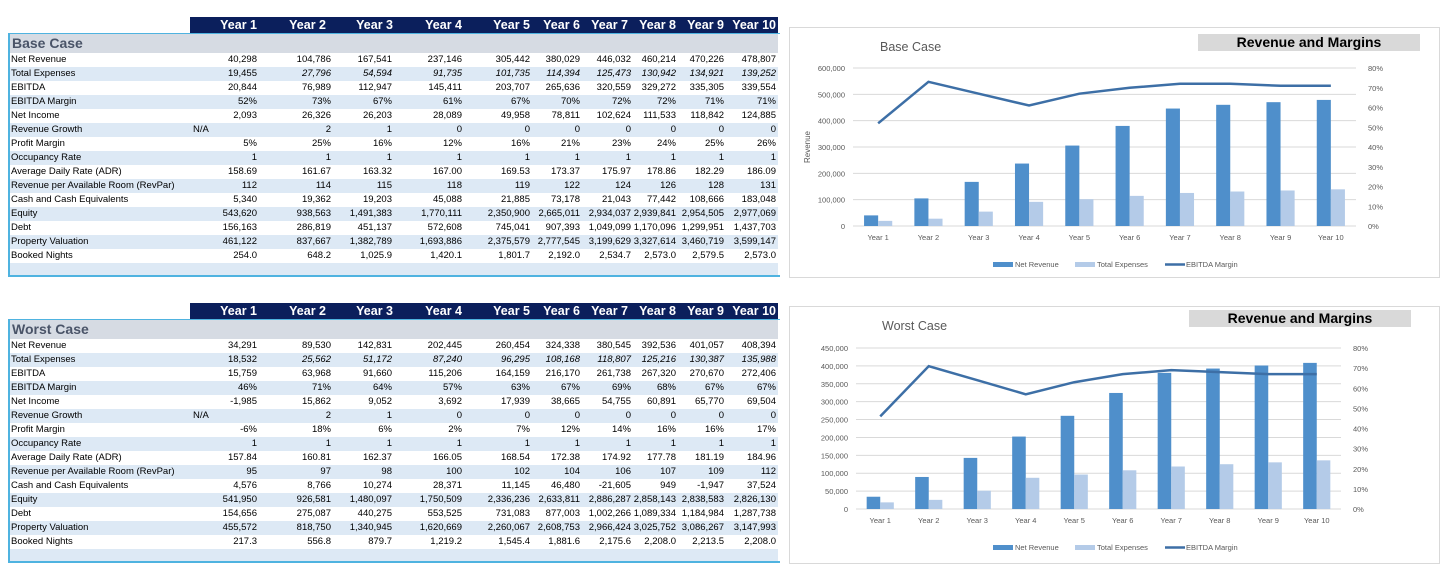 This screenshot has height=565, width=1445. What do you see at coordinates (564, 255) in the screenshot?
I see `value-cell: 2,192.0` at bounding box center [564, 255].